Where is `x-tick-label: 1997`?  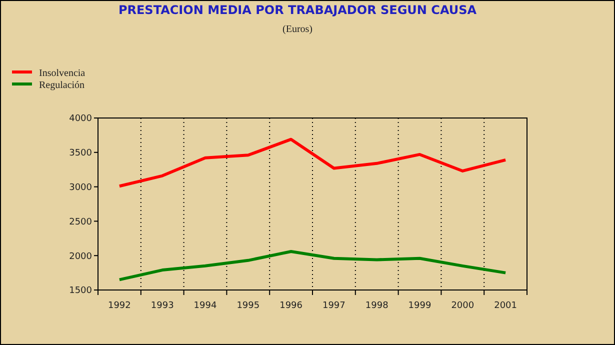
x-tick-label: 1997 is located at coordinates (334, 306).